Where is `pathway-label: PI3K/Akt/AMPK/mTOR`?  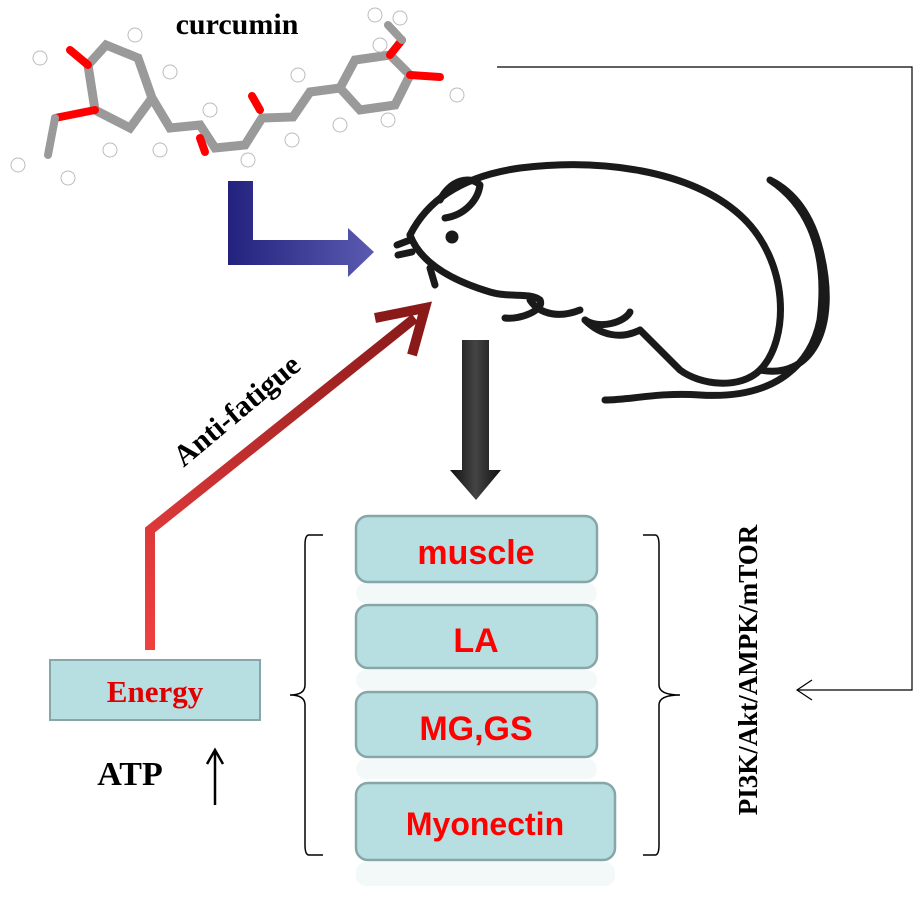
pathway-label: PI3K/Akt/AMPK/mTOR is located at coordinates (748, 669).